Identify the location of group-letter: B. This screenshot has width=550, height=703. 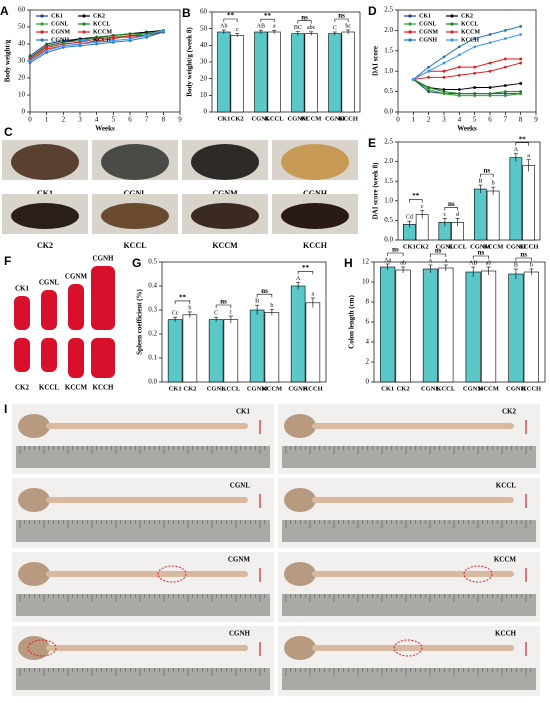
(257, 302).